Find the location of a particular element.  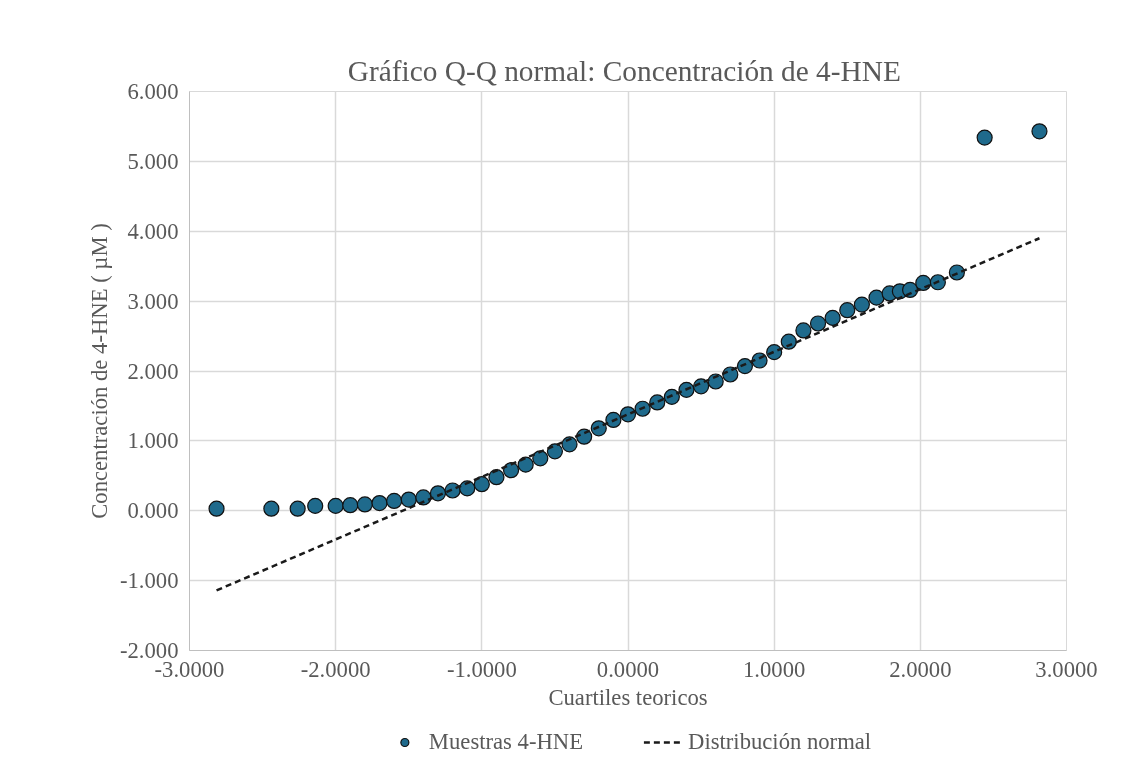

y-tick-label: 1.000 is located at coordinates (153, 441).